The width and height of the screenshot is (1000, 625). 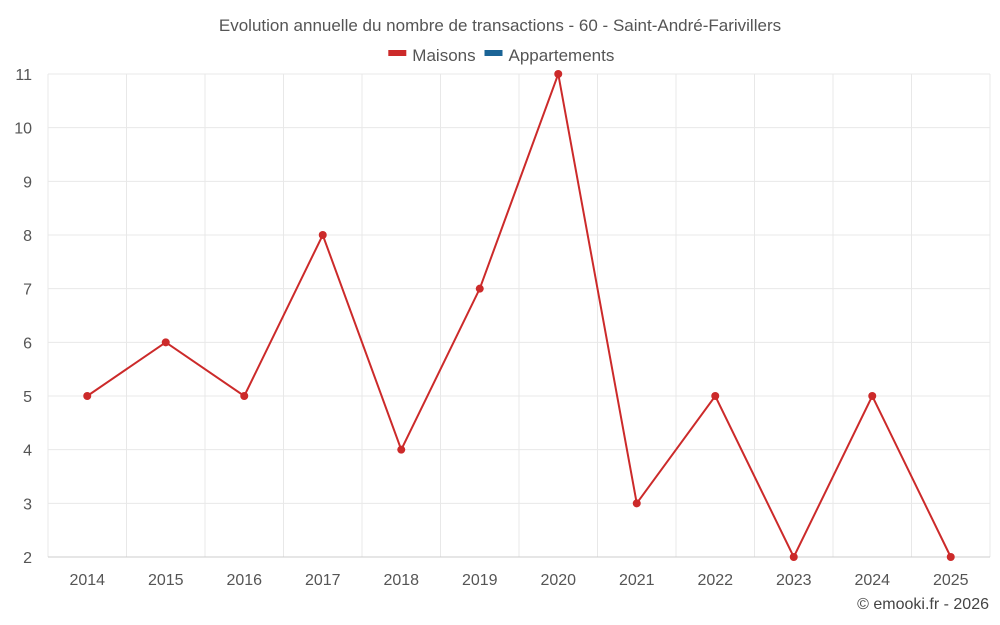 What do you see at coordinates (715, 580) in the screenshot?
I see `x-tick-label: 2022` at bounding box center [715, 580].